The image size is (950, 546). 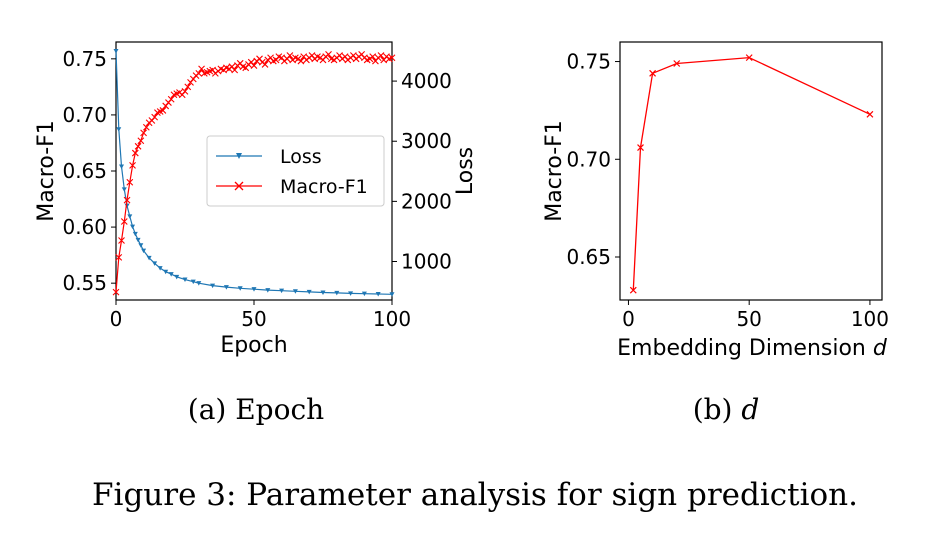 What do you see at coordinates (554, 171) in the screenshot?
I see `chart-b-ylabel: Macro-F1` at bounding box center [554, 171].